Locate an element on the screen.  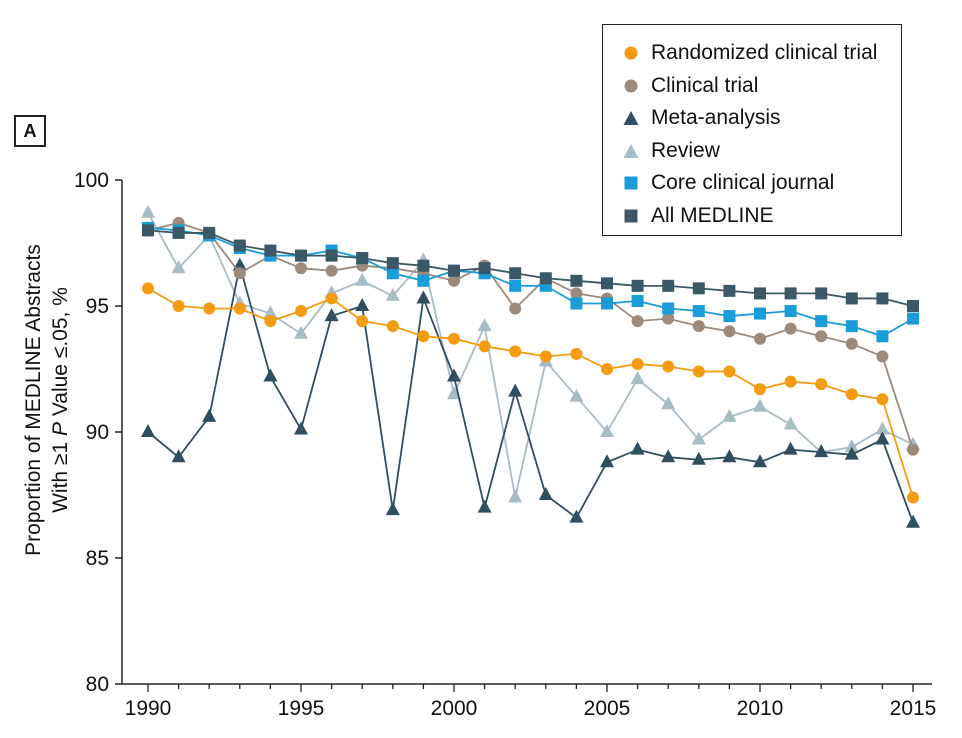
legend-marker-core-clinical-journal is located at coordinates (631, 183).